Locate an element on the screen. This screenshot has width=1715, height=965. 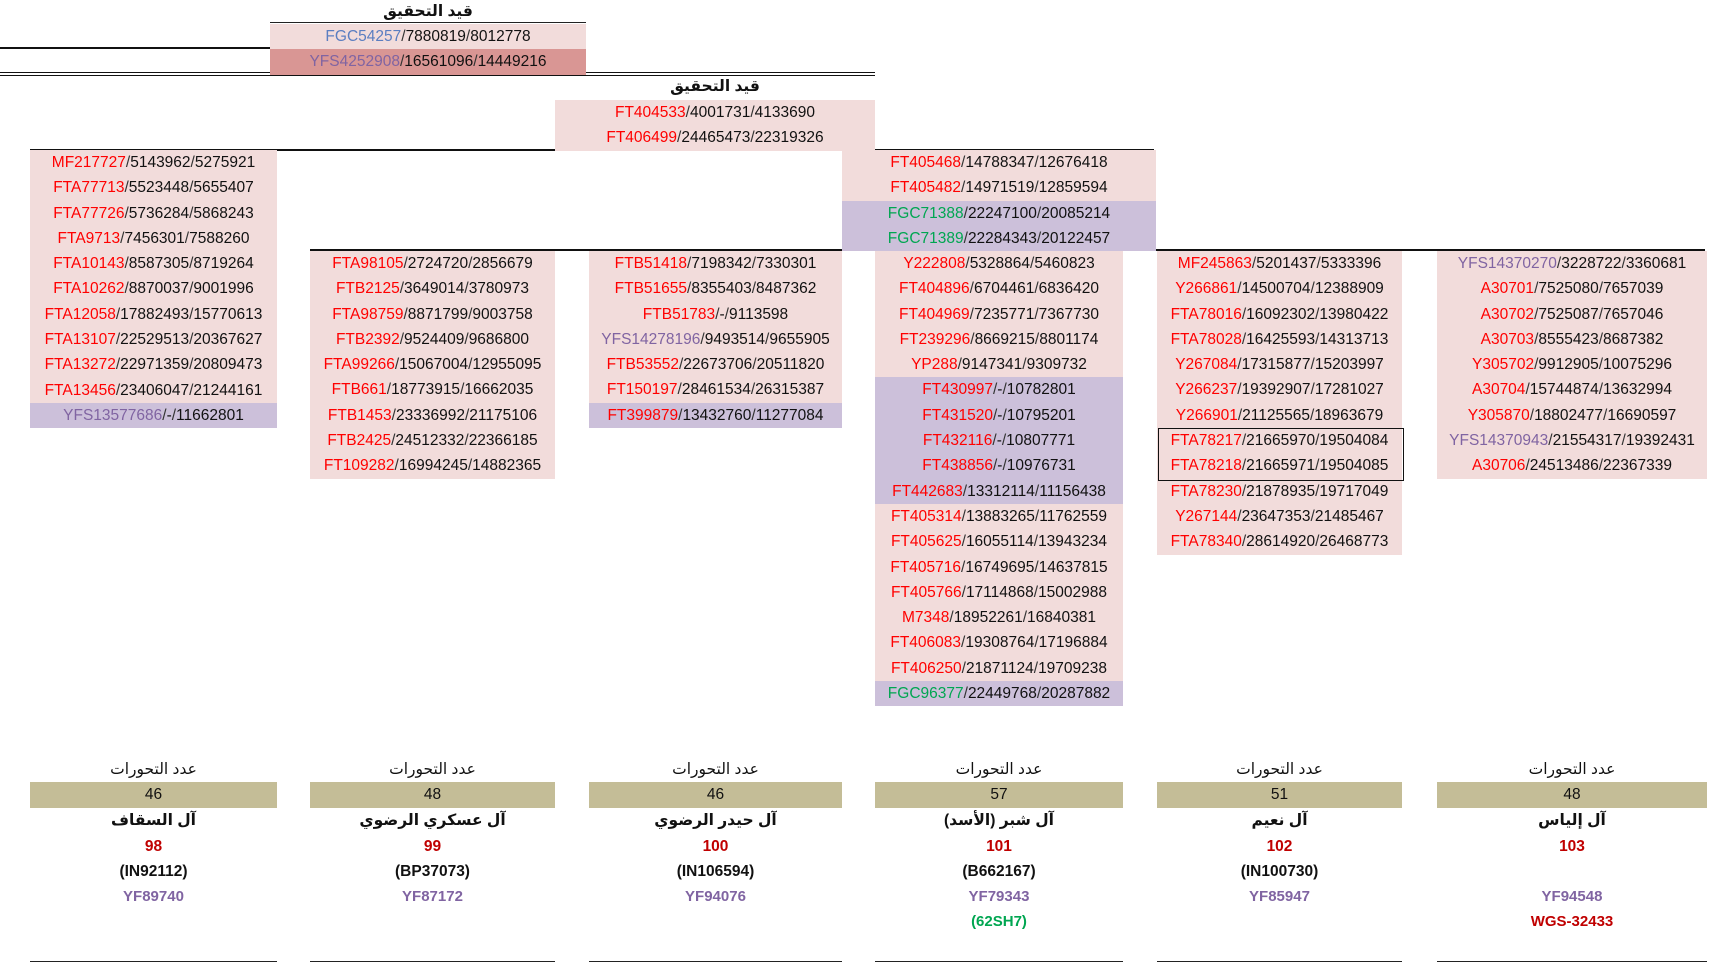
snp-row: FT431520/-/10795201 is located at coordinates (999, 415).